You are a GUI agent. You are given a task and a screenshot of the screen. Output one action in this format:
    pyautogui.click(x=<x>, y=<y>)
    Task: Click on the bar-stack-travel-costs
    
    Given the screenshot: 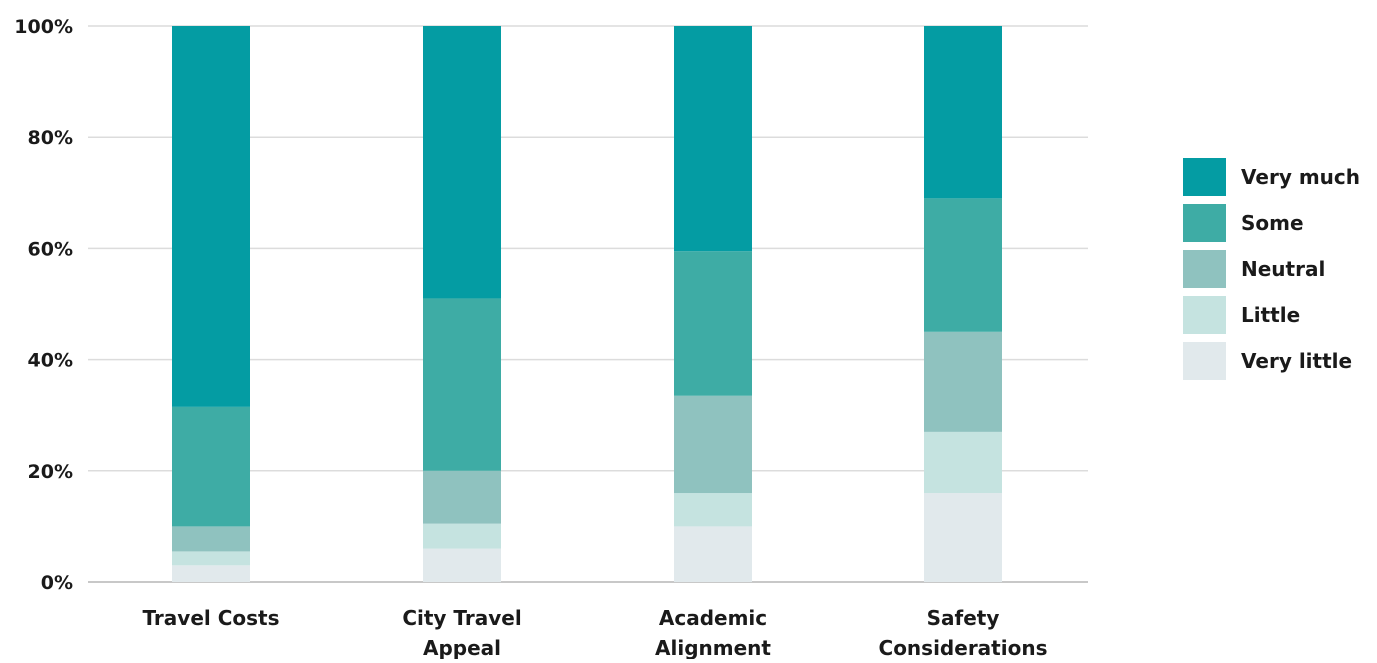 What is the action you would take?
    pyautogui.click(x=211, y=304)
    